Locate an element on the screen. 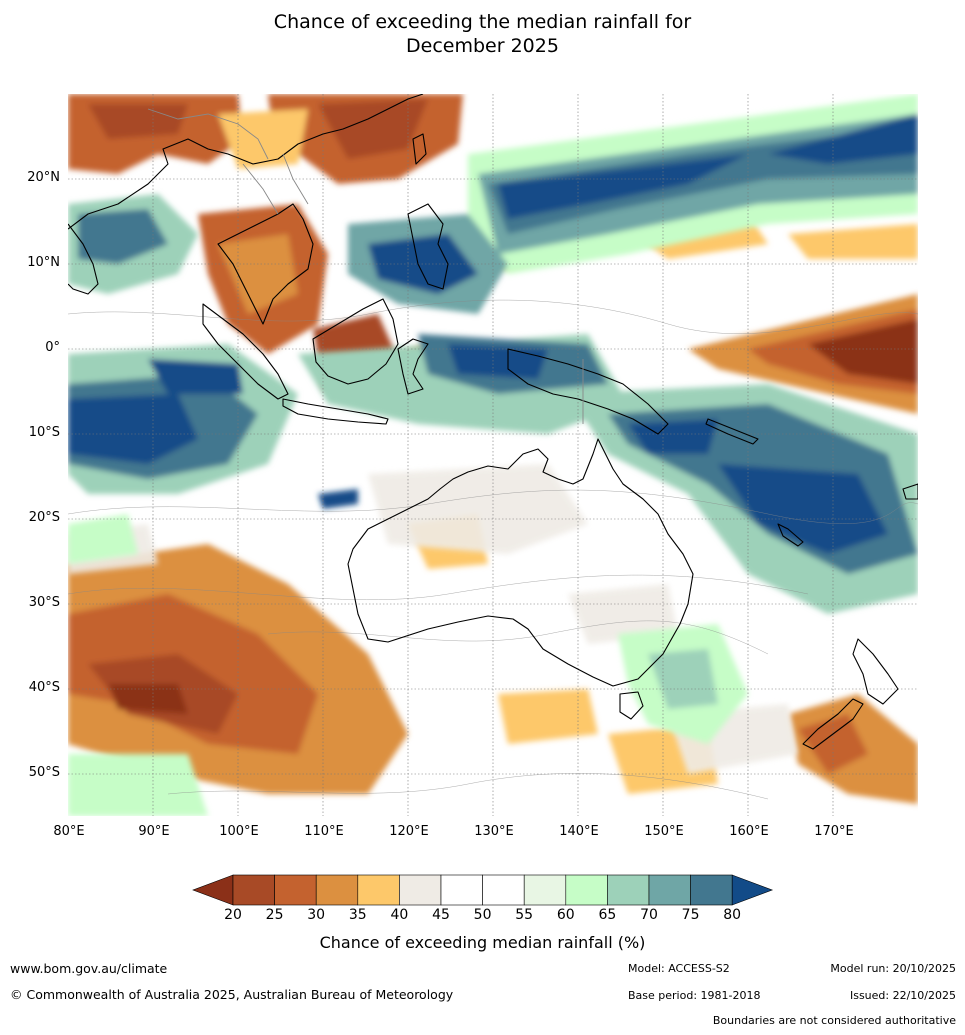 The image size is (965, 1035). lat-label-20n: 20°N is located at coordinates (43, 177).